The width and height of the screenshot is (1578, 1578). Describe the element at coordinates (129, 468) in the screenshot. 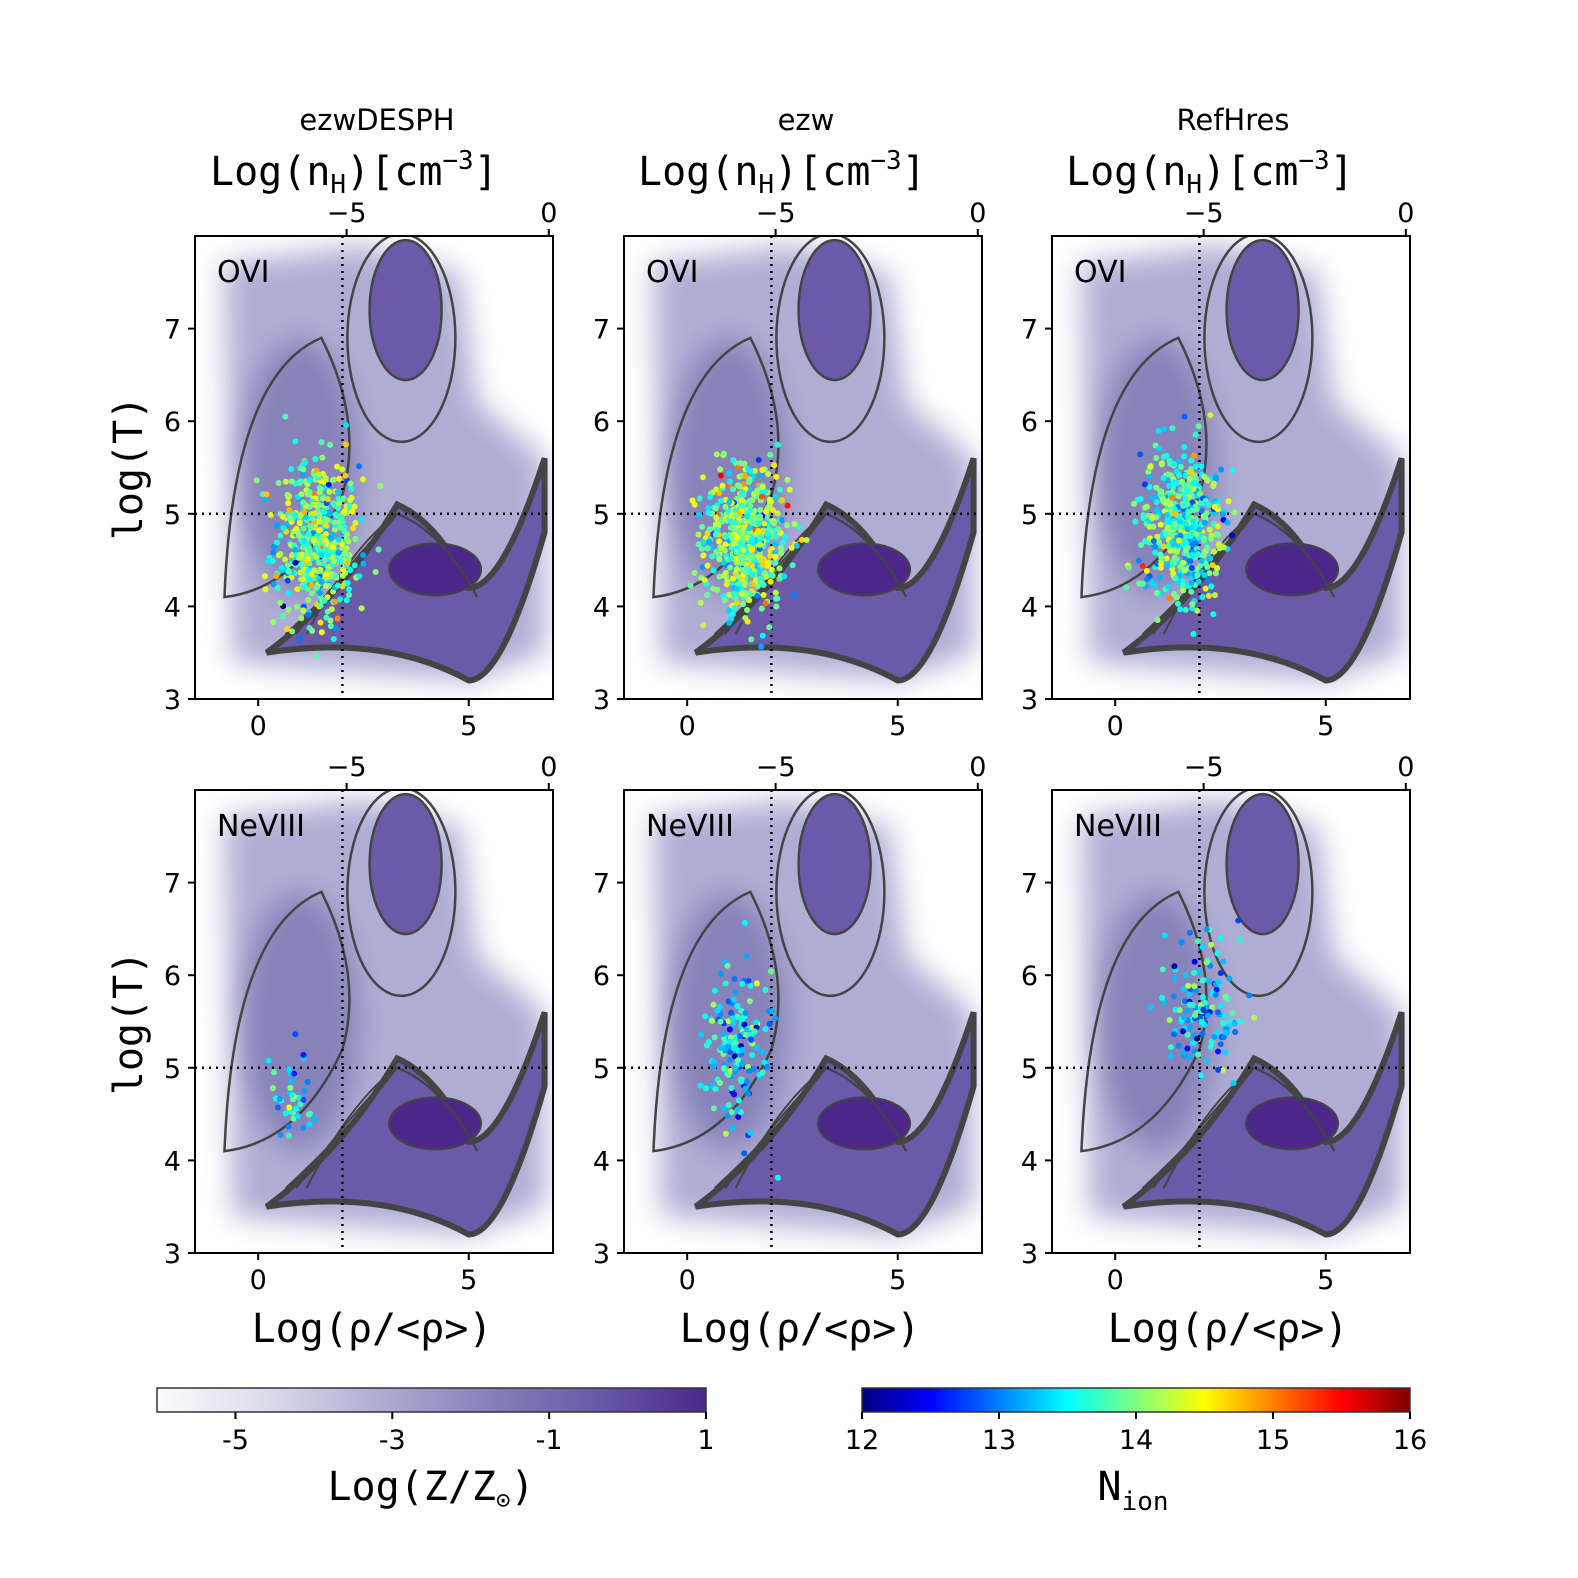

I see `y-axis-label: log(T)` at that location.